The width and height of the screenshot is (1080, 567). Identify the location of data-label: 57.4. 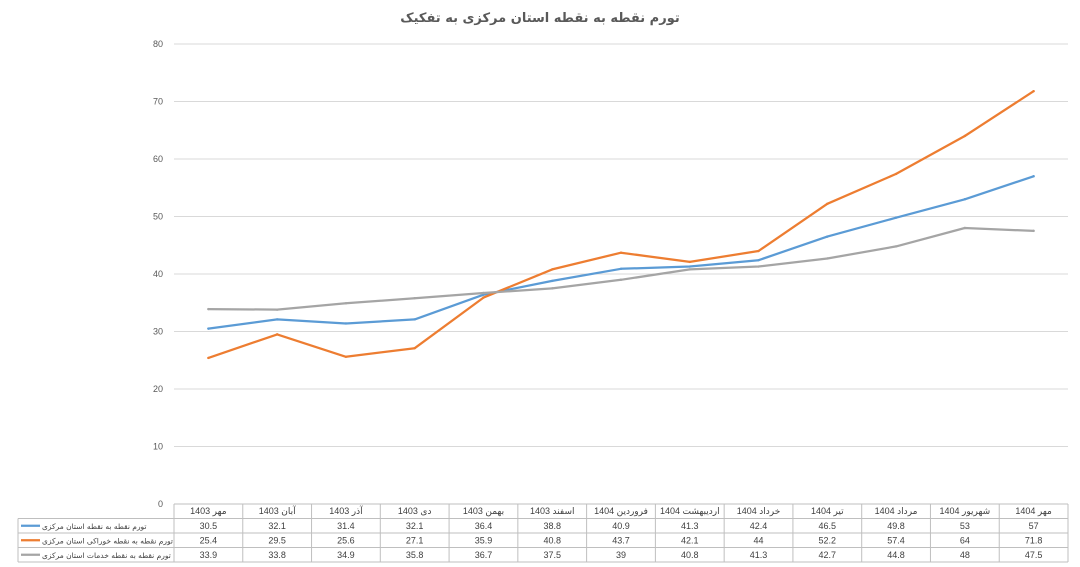
(896, 540).